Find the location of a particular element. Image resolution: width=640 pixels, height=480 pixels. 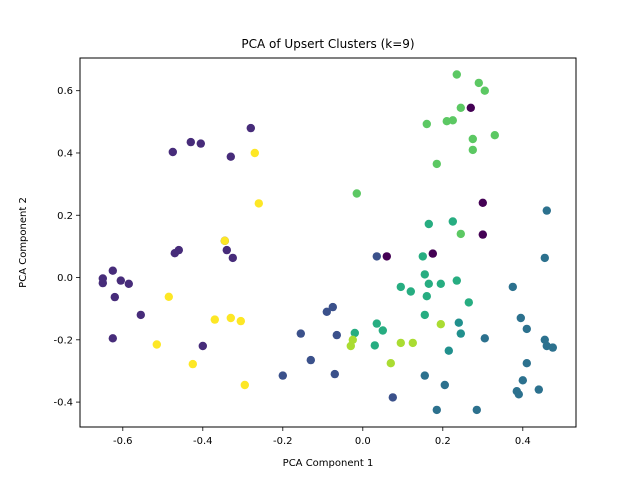

y-tick-label: 0.0 is located at coordinates (65, 278).